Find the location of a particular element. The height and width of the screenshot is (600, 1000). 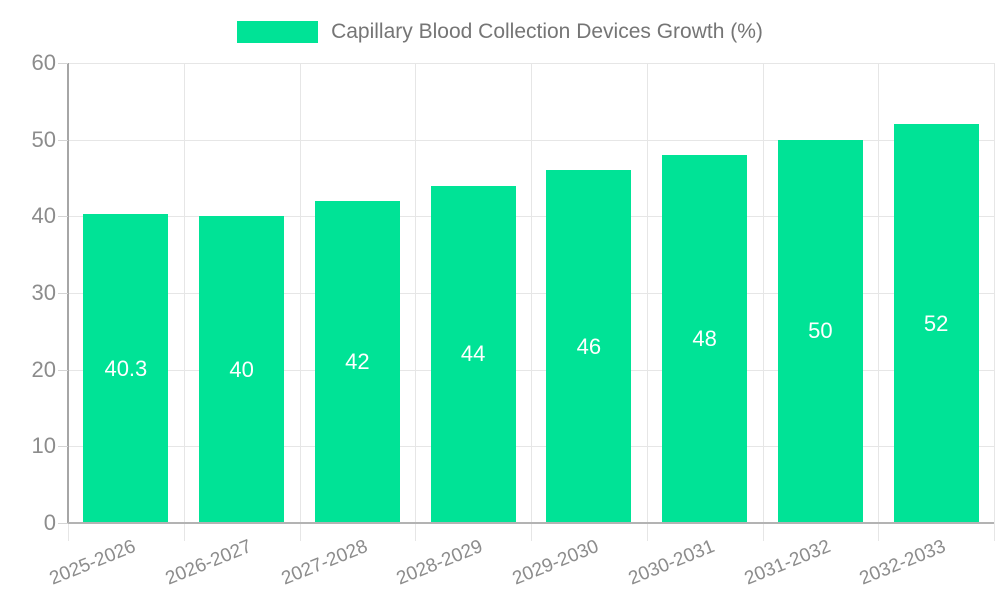

x-tick-label: 2030-2031 is located at coordinates (671, 563).